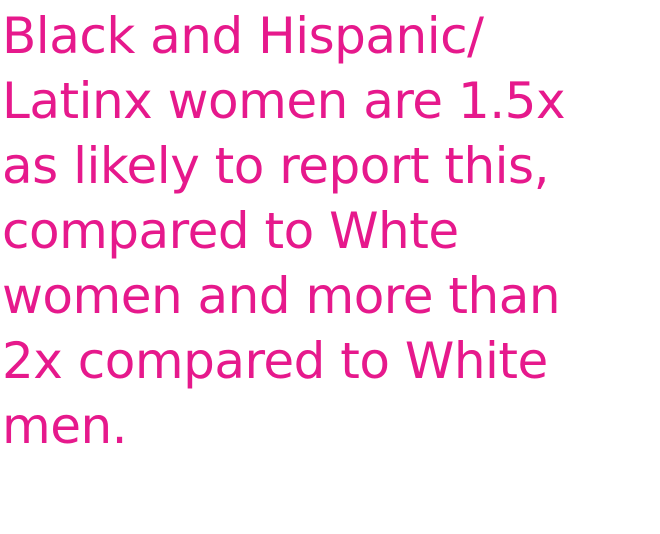  What do you see at coordinates (65, 426) in the screenshot?
I see `statement-line: men.` at bounding box center [65, 426].